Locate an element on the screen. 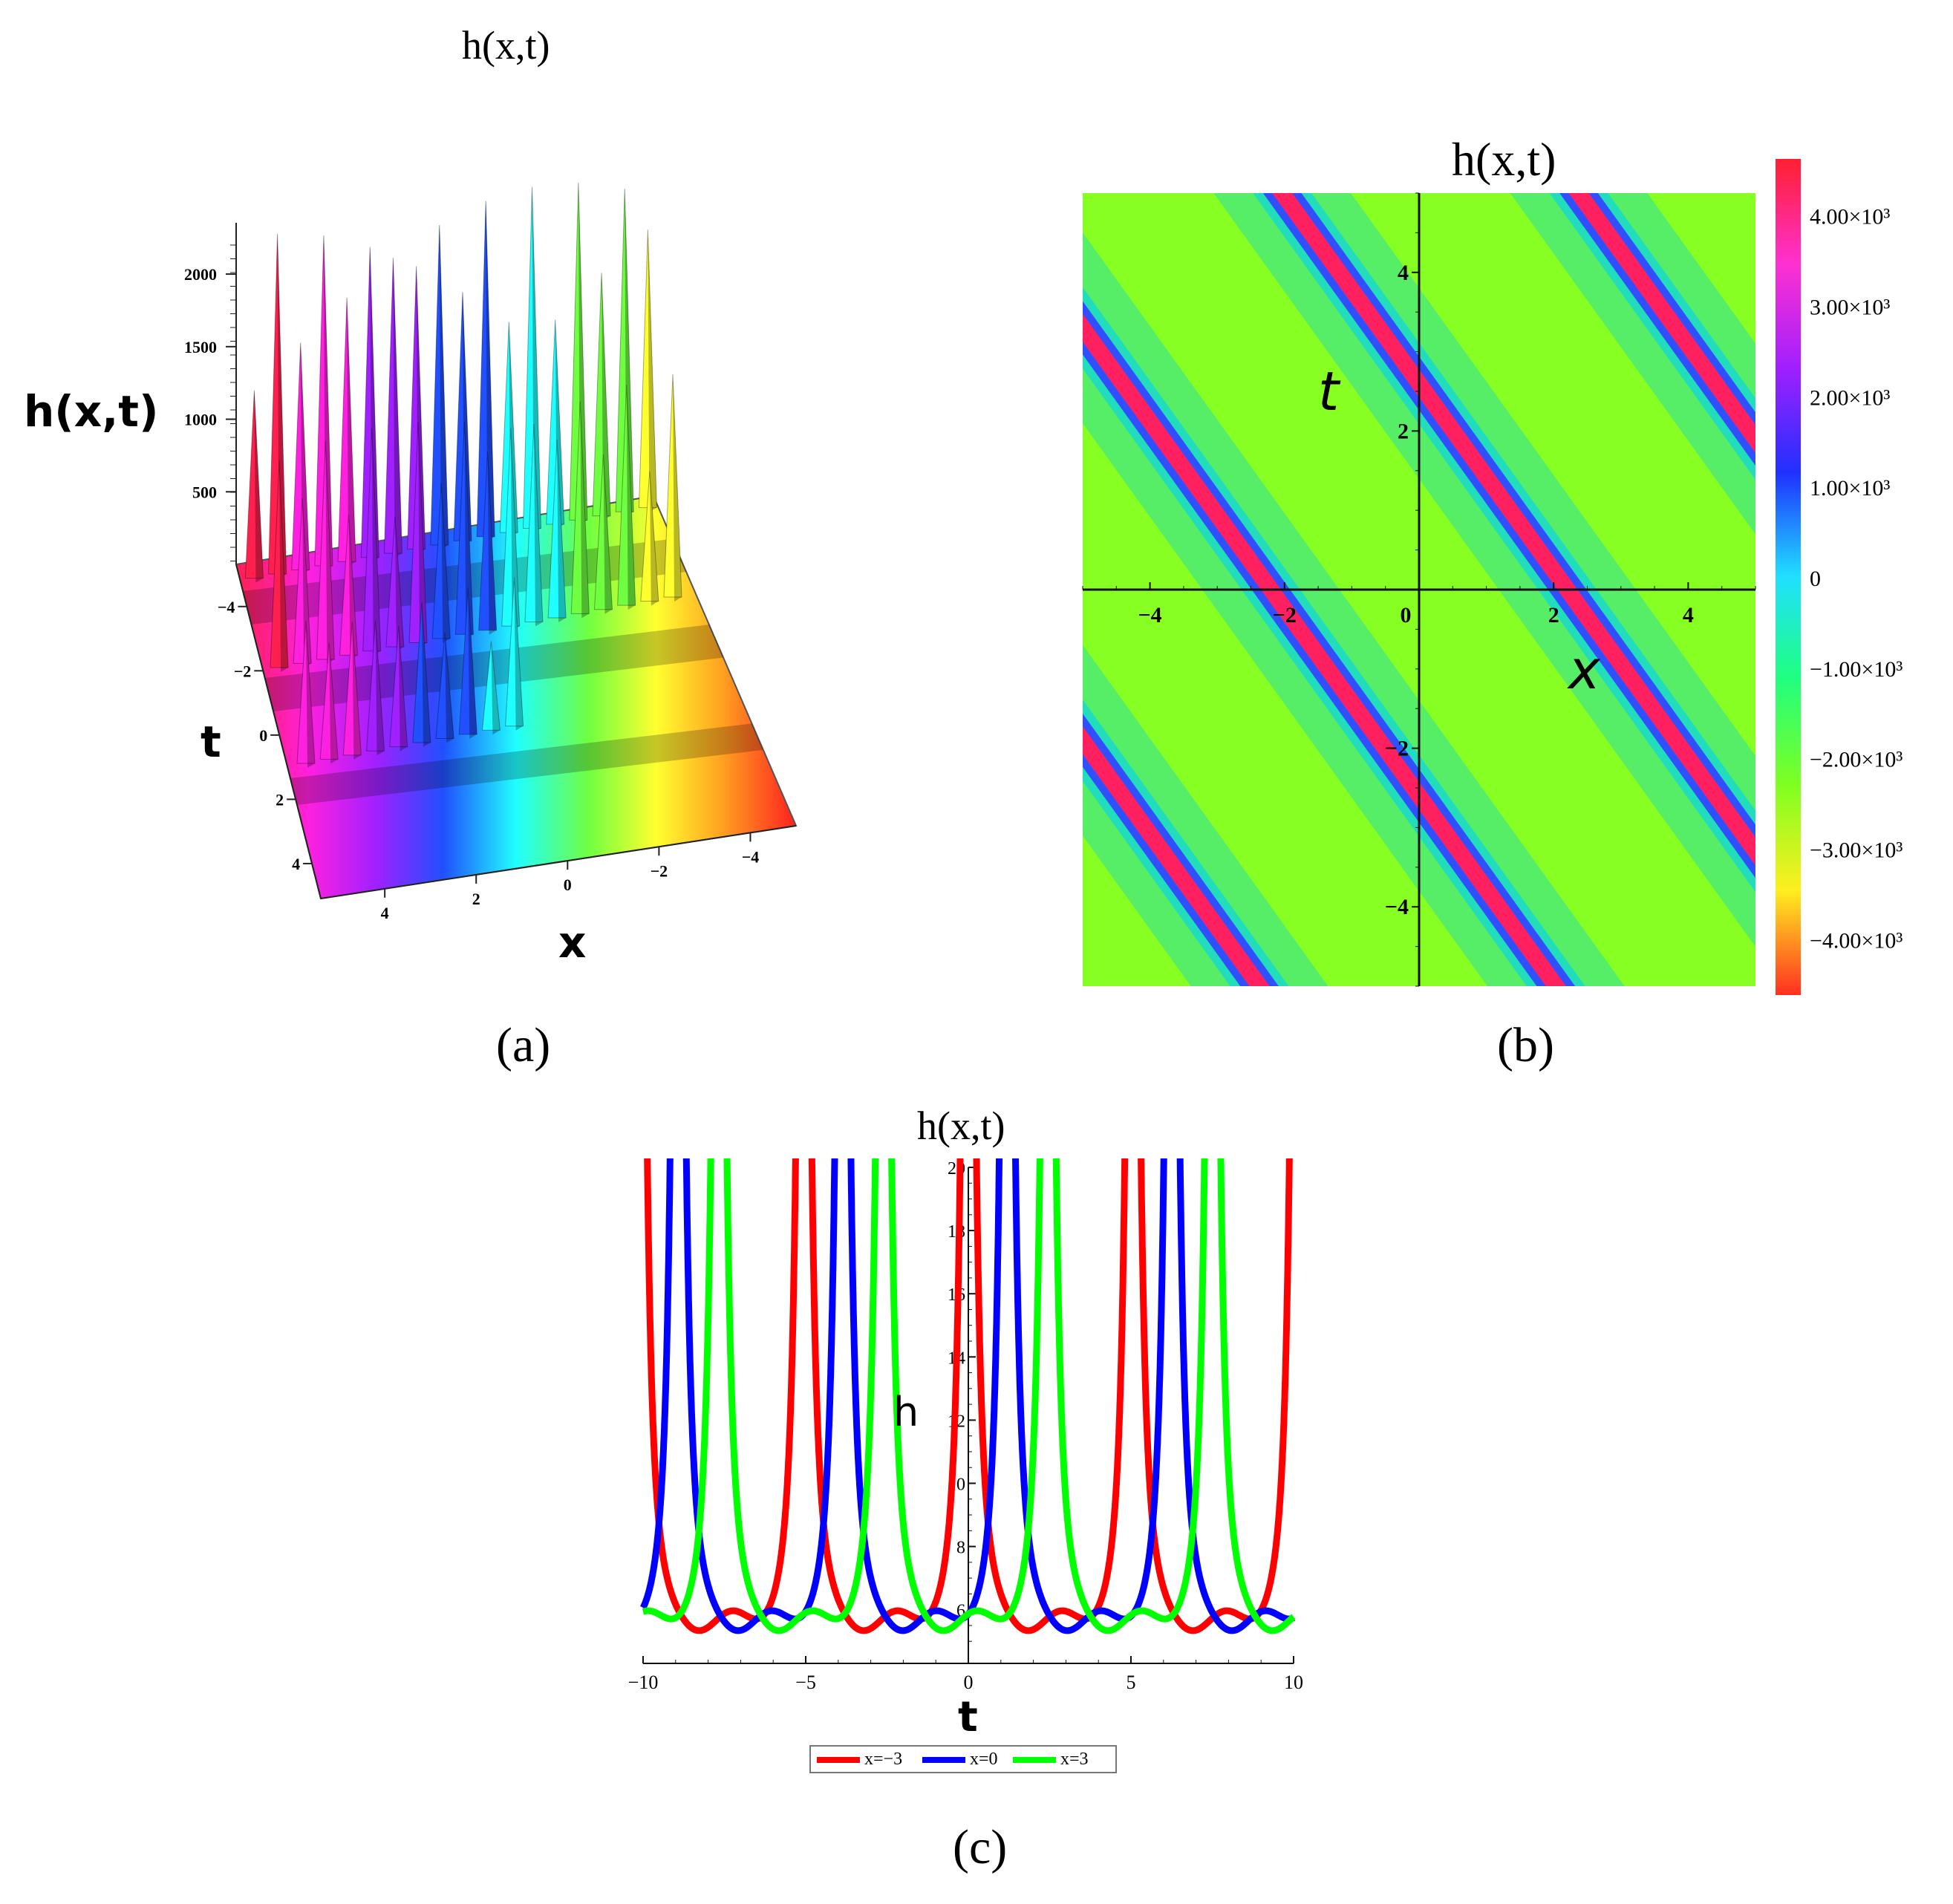 This screenshot has width=1953, height=1904. panel-b-title: h(x,t) is located at coordinates (1504, 160).